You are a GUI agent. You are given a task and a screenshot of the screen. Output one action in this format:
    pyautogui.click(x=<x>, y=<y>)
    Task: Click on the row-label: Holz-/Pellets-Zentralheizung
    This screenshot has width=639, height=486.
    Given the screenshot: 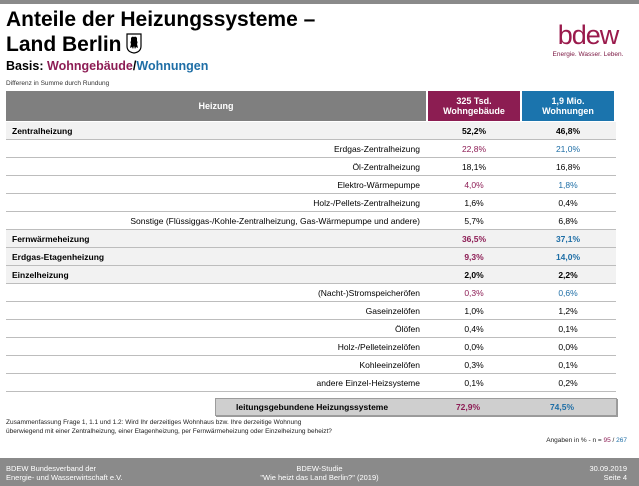 What is the action you would take?
    pyautogui.click(x=366, y=203)
    